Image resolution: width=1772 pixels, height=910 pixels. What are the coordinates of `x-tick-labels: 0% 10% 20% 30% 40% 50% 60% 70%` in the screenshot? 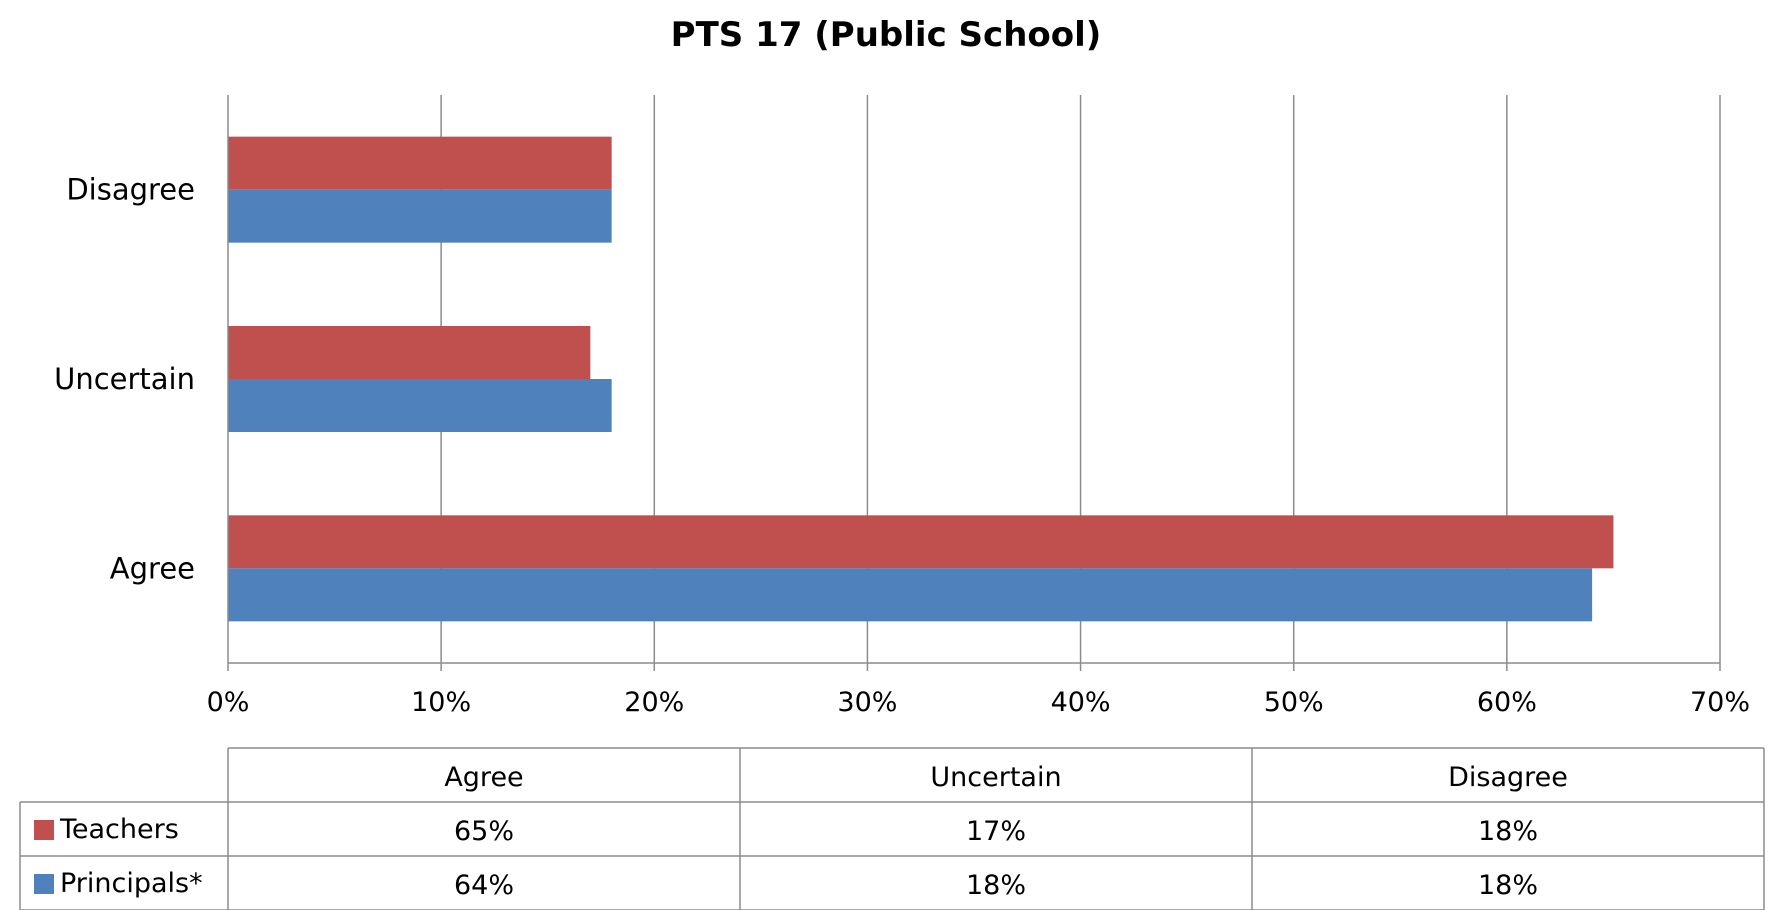 It's located at (978, 702).